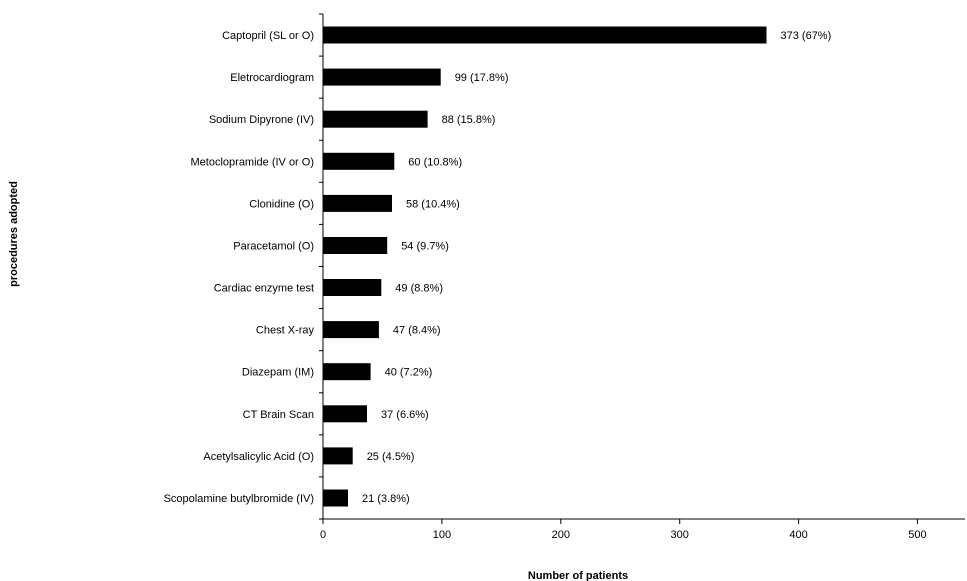  I want to click on data-label: 49 (8.8%), so click(419, 289).